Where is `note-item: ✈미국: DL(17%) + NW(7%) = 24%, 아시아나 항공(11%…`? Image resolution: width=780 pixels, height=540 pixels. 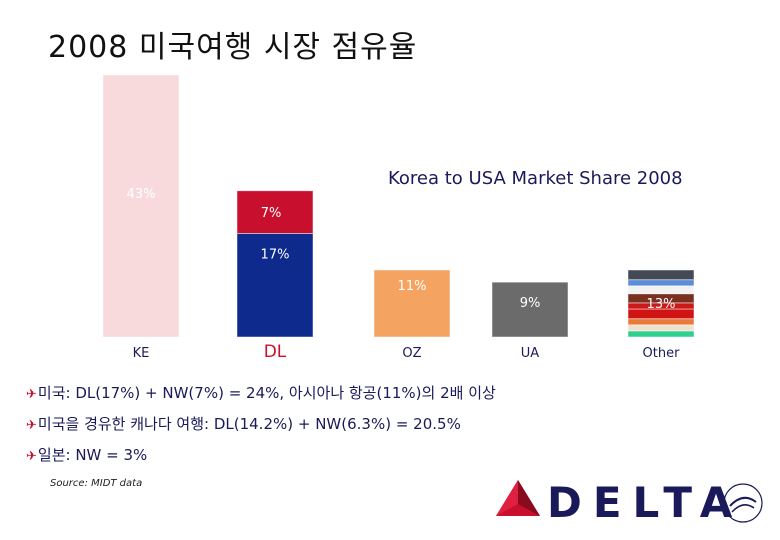
note-item: ✈미국: DL(17%) + NW(7%) = 24%, 아시아나 항공(11%… is located at coordinates (261, 393).